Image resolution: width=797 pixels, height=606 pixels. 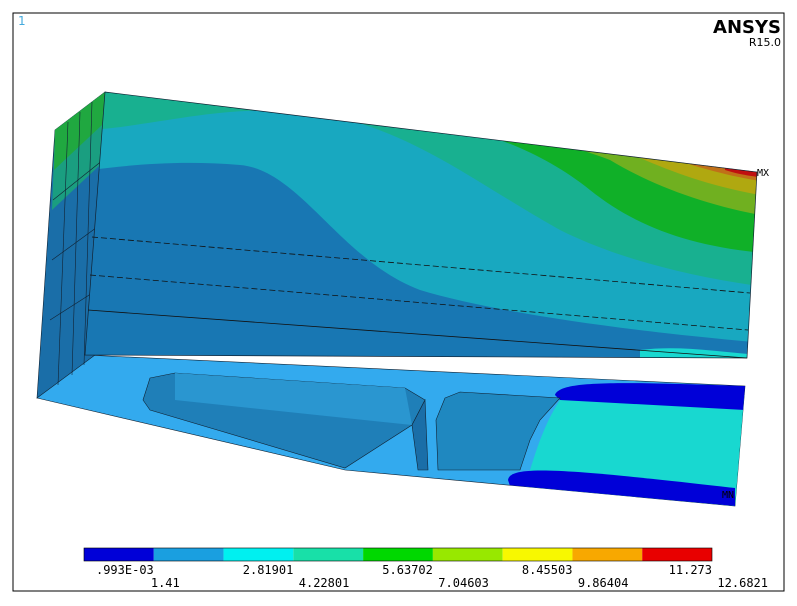 What do you see at coordinates (293, 399) in the screenshot?
I see `cutout-face` at bounding box center [293, 399].